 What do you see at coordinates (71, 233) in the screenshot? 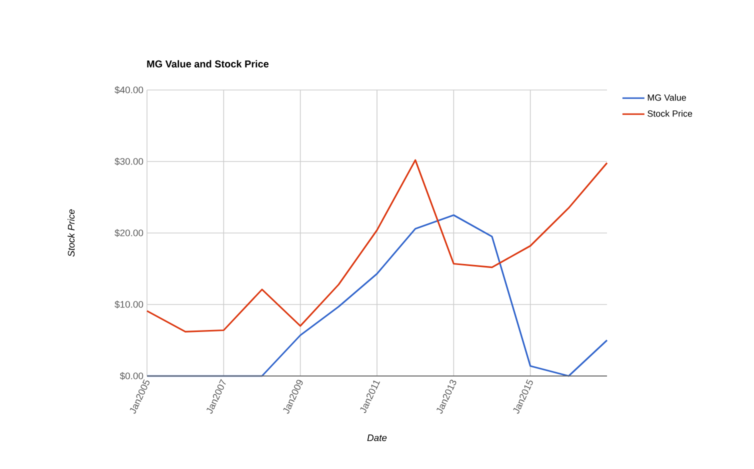
I see `y-axis-title: Stock Price` at bounding box center [71, 233].